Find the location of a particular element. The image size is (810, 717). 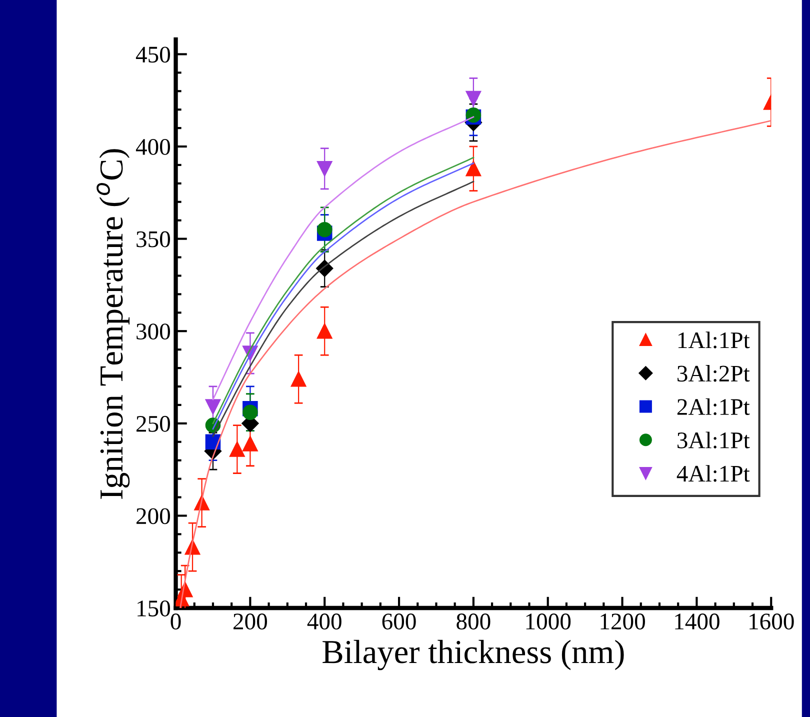

y-tick-label: 450 is located at coordinates (153, 54).